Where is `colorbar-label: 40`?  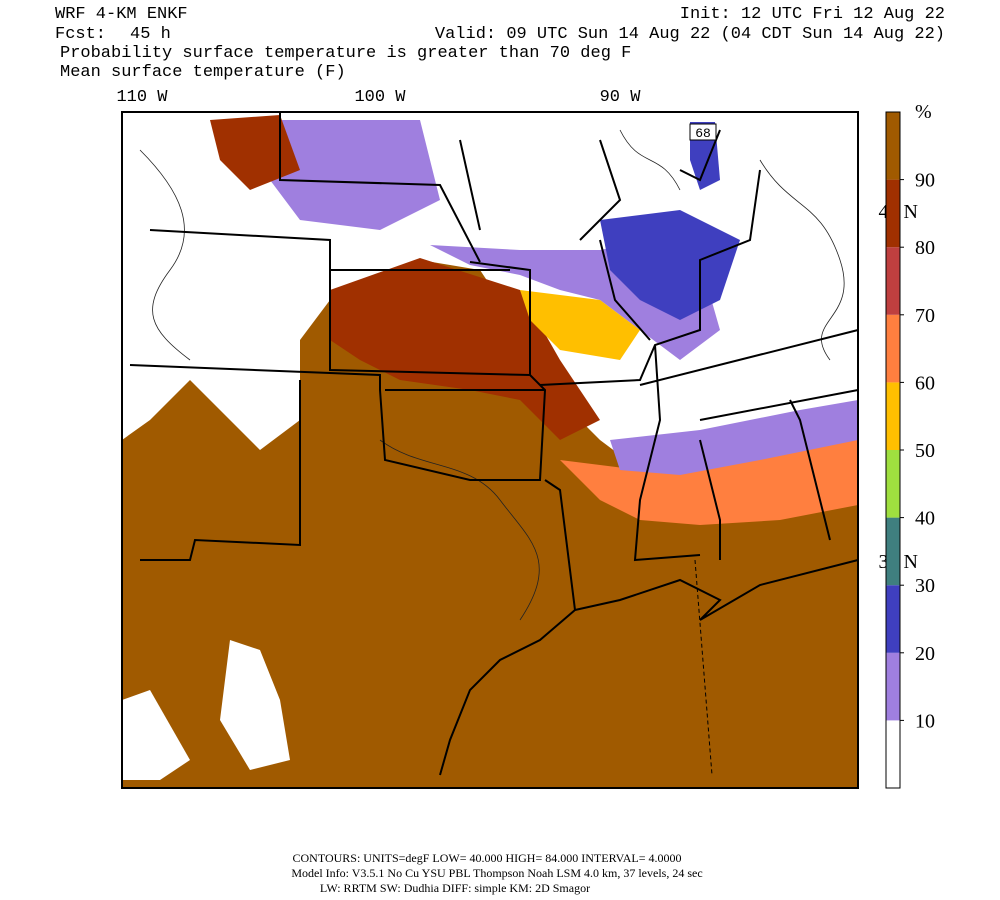 colorbar-label: 40 is located at coordinates (925, 519).